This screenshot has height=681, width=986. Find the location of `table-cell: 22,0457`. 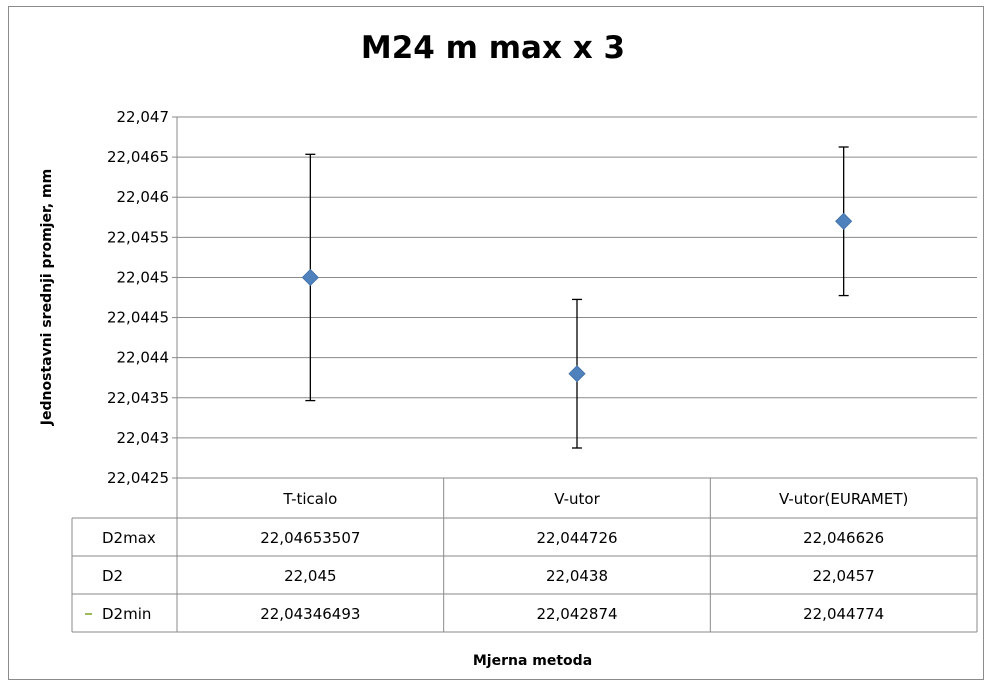

table-cell: 22,0457 is located at coordinates (844, 576).